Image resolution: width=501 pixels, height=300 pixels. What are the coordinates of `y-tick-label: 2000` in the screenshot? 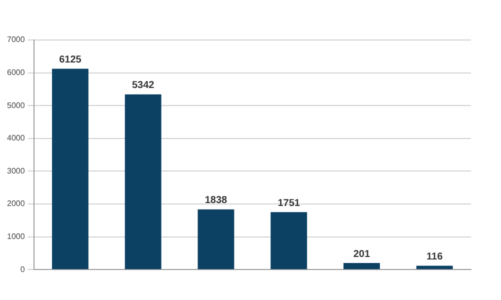 It's located at (16, 203).